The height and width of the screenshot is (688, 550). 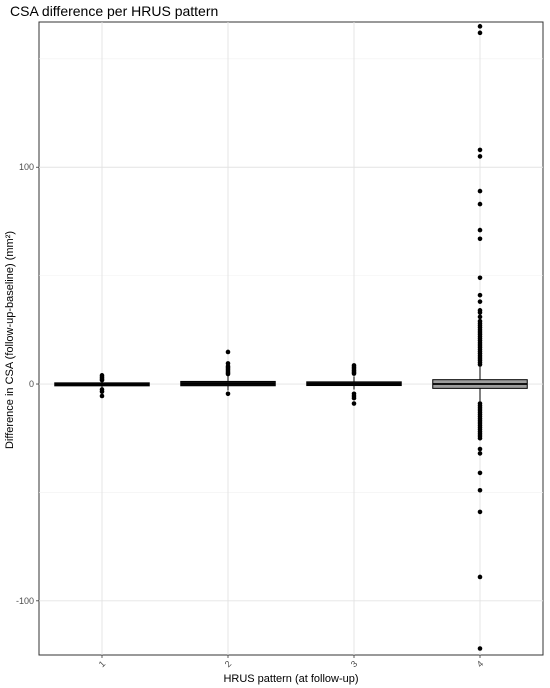 What do you see at coordinates (25, 601) in the screenshot?
I see `y-tick-label: -100` at bounding box center [25, 601].